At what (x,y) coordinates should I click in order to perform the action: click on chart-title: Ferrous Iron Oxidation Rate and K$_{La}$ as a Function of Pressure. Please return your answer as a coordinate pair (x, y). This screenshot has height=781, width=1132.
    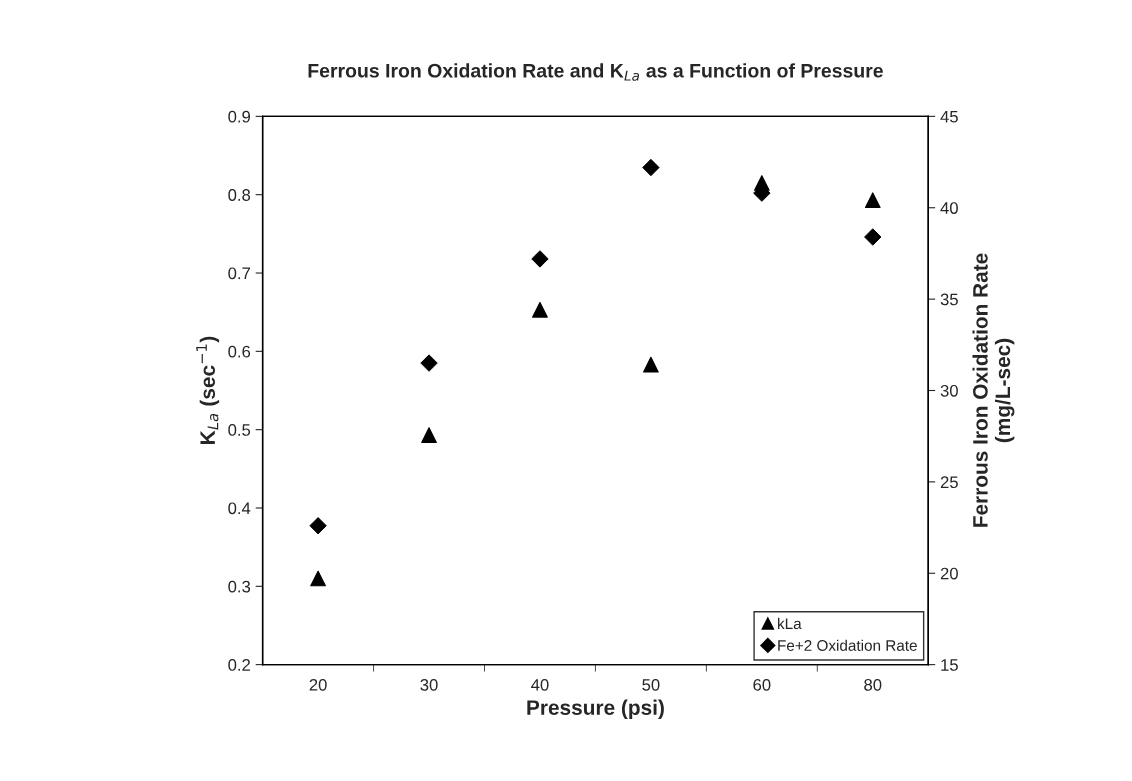
    Looking at the image, I should click on (595, 72).